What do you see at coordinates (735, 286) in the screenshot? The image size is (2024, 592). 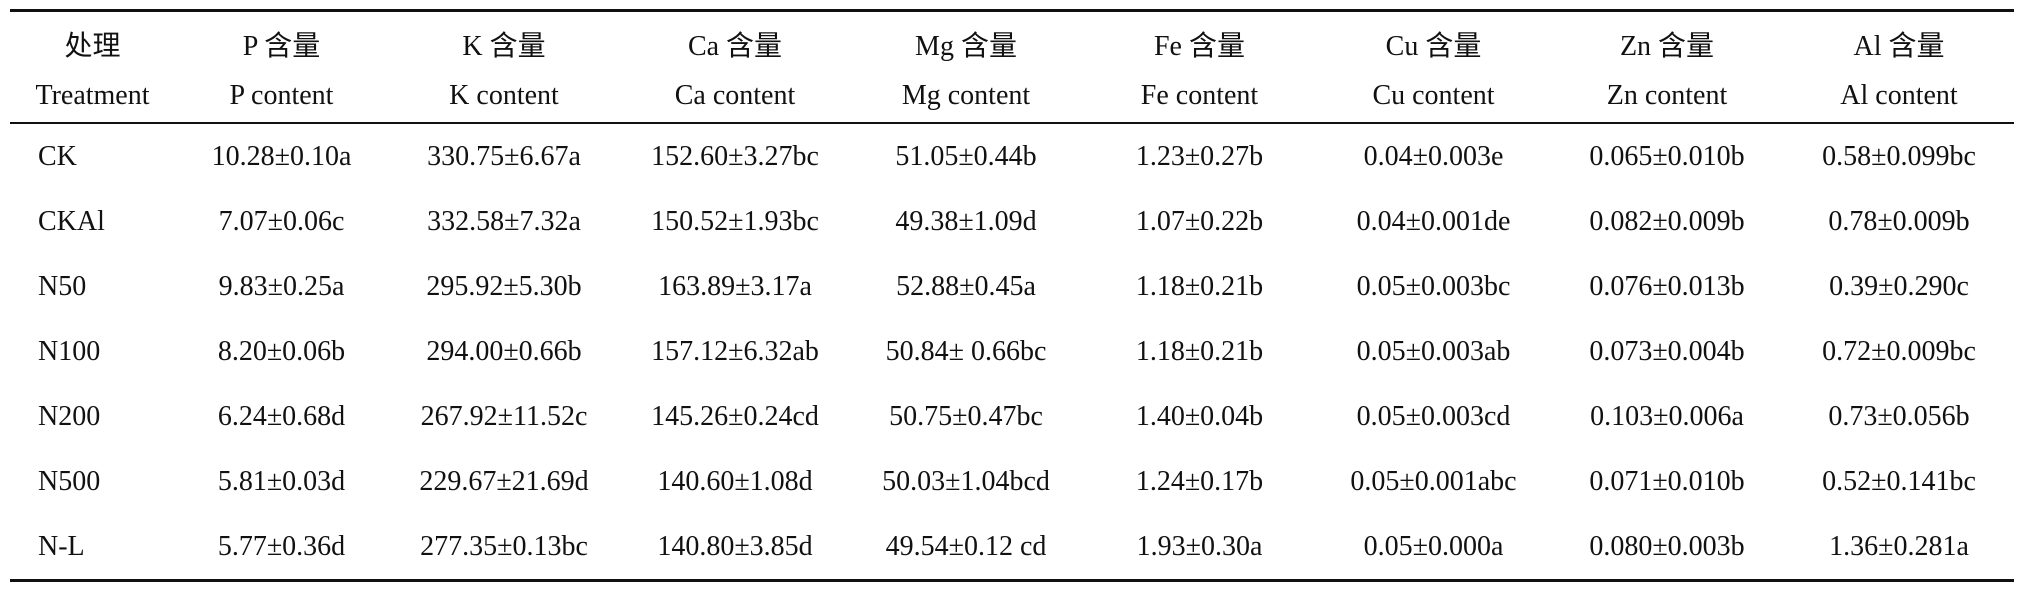 I see `table-cell: 163.89±3.17a` at bounding box center [735, 286].